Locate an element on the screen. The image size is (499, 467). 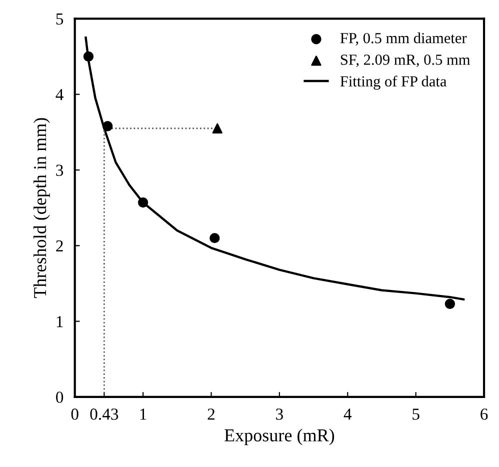
y-tick-label: 4 is located at coordinates (60, 94).